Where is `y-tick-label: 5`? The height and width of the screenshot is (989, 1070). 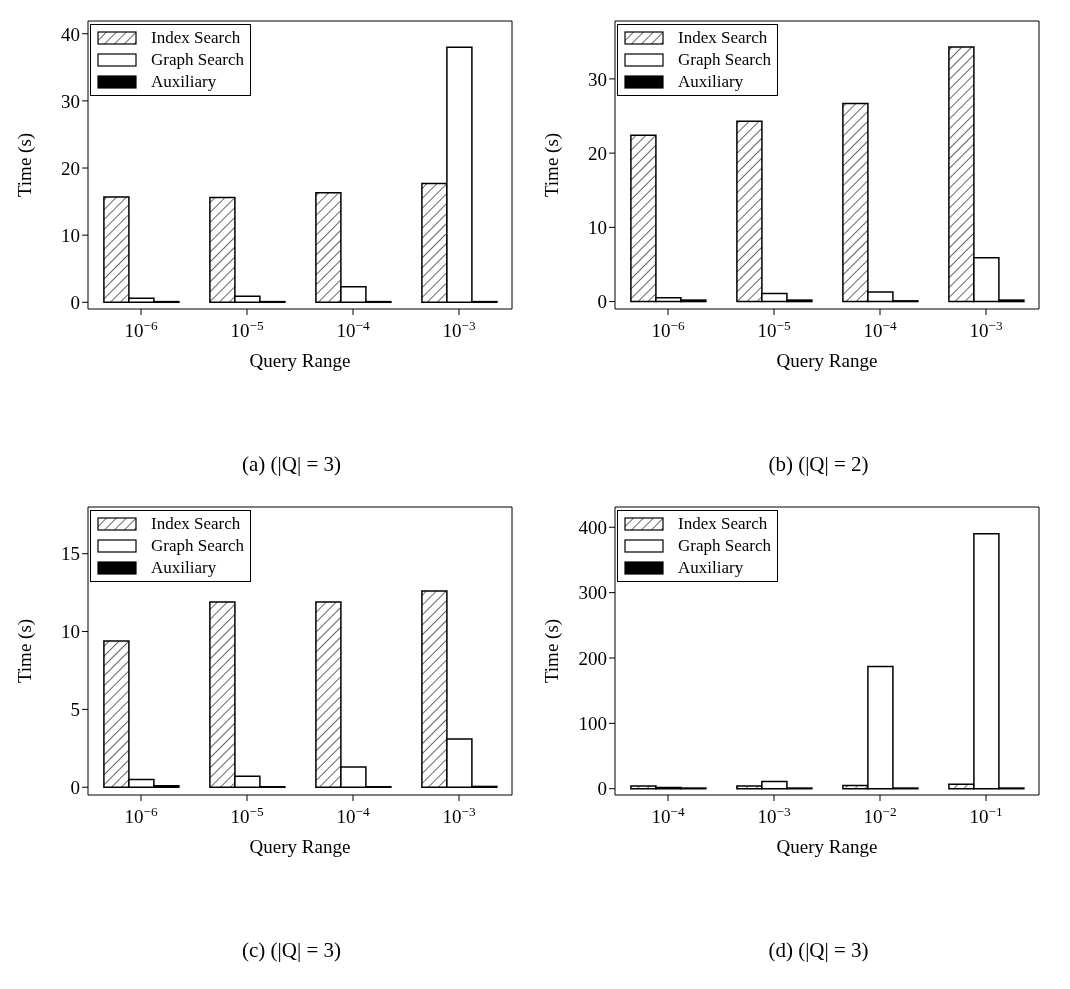
y-tick-label: 5 is located at coordinates (75, 710).